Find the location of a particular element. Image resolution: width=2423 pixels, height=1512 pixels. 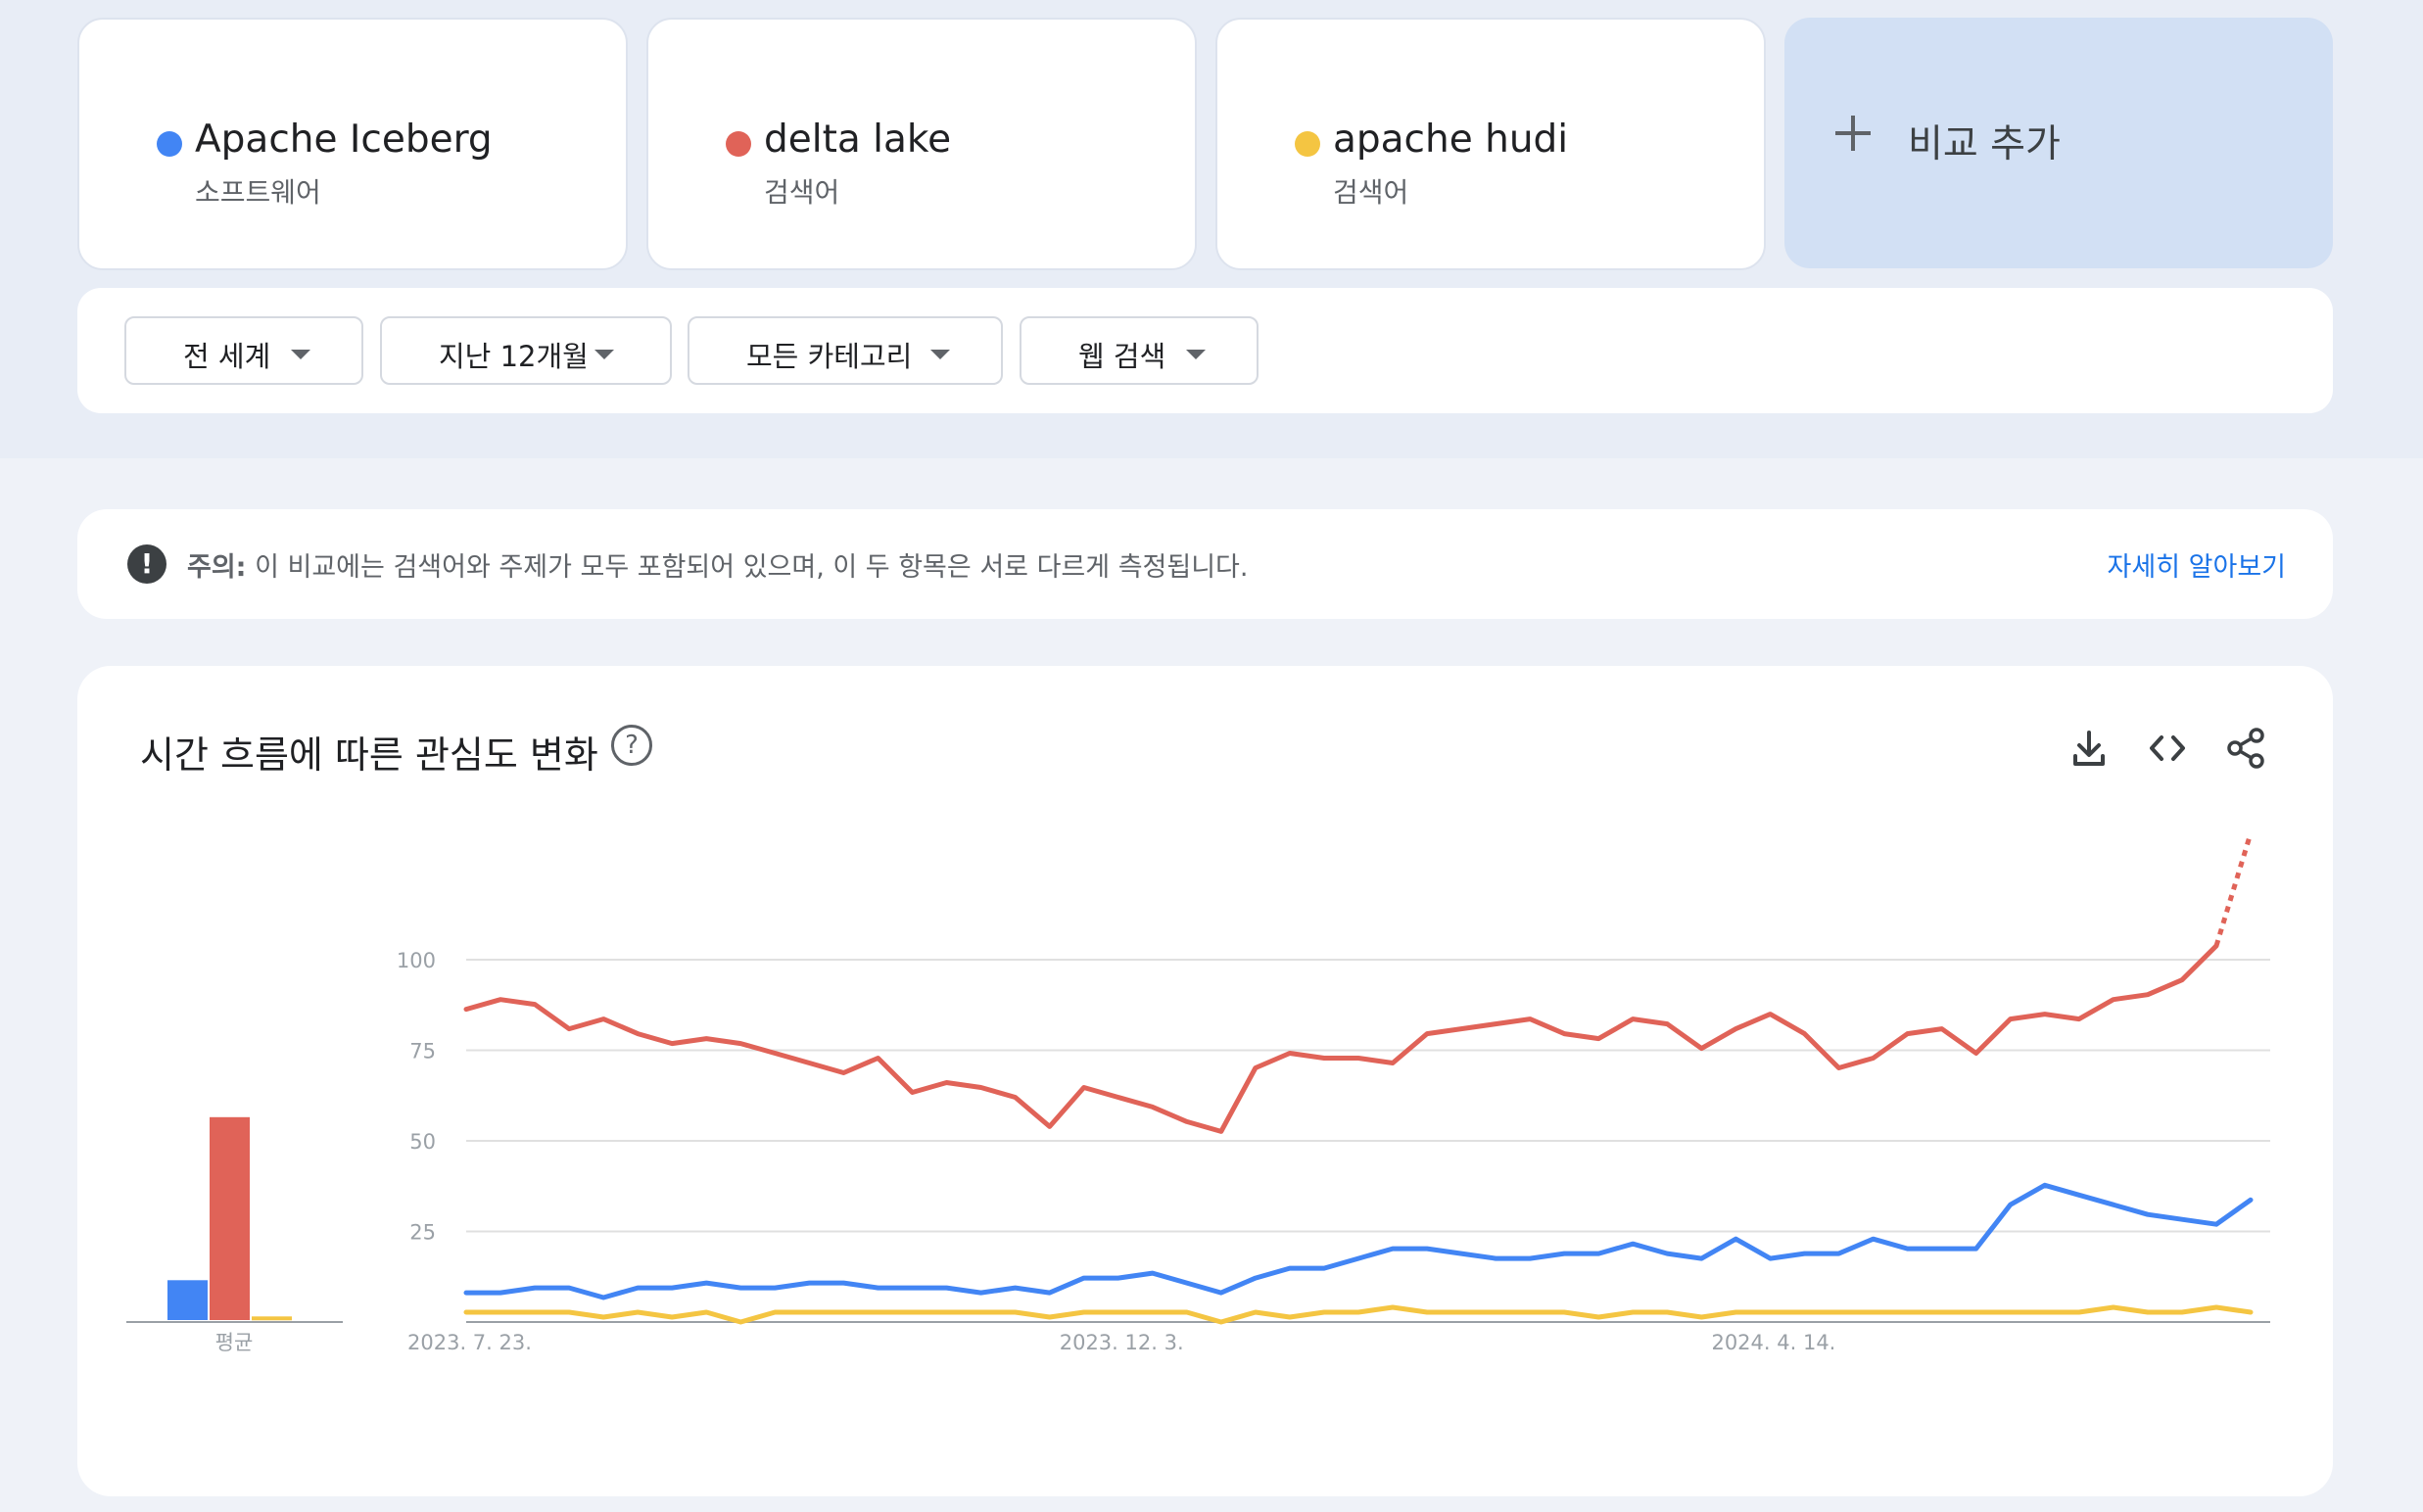

average-label: 평균 is located at coordinates (234, 1342).